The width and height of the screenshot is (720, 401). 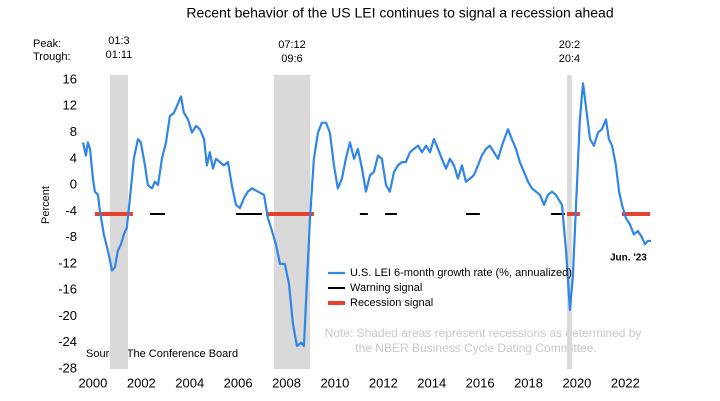 What do you see at coordinates (189, 382) in the screenshot?
I see `x-tick-label: 2004` at bounding box center [189, 382].